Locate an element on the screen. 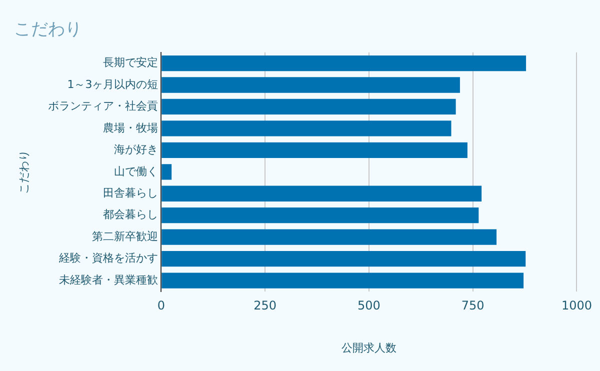  y-axis-title: こだわり is located at coordinates (23, 172).